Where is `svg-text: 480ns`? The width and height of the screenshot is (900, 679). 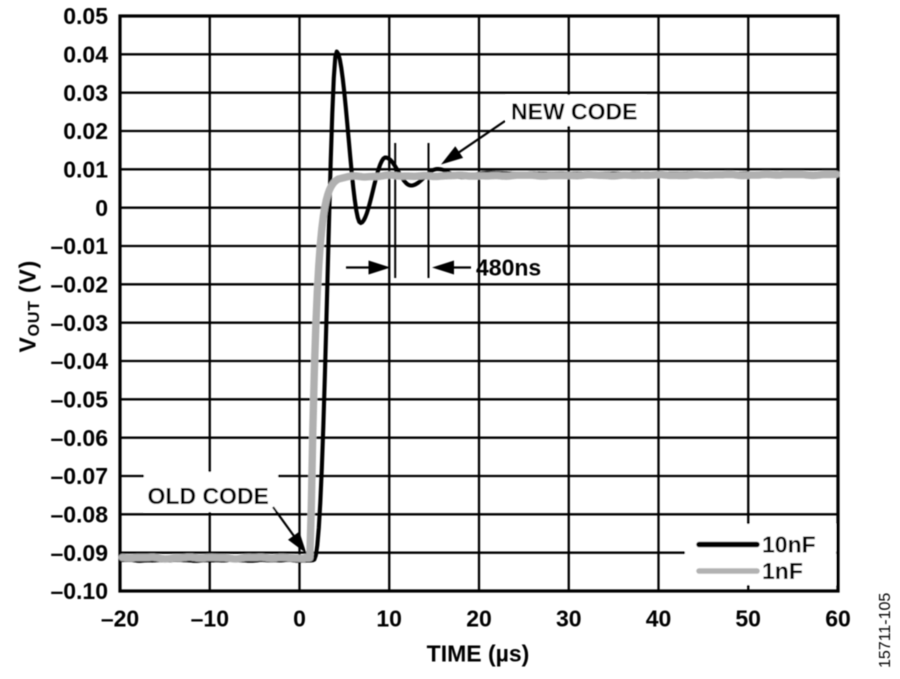 svg-text: 480ns is located at coordinates (508, 268).